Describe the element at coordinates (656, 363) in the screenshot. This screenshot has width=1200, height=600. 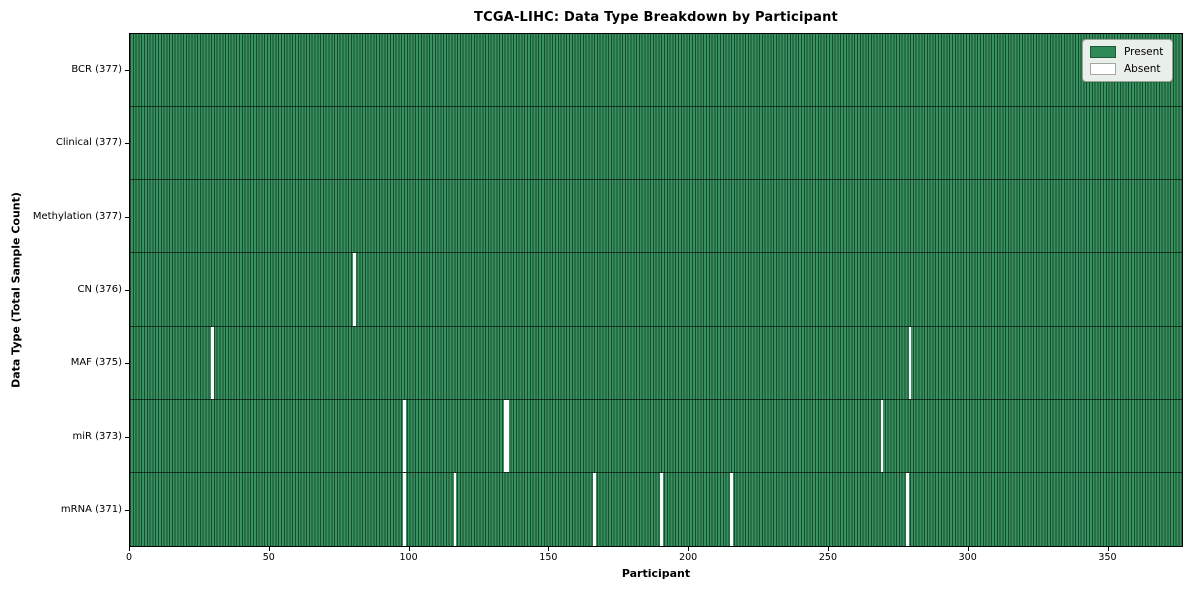
I see `heatmap-row-maf` at that location.